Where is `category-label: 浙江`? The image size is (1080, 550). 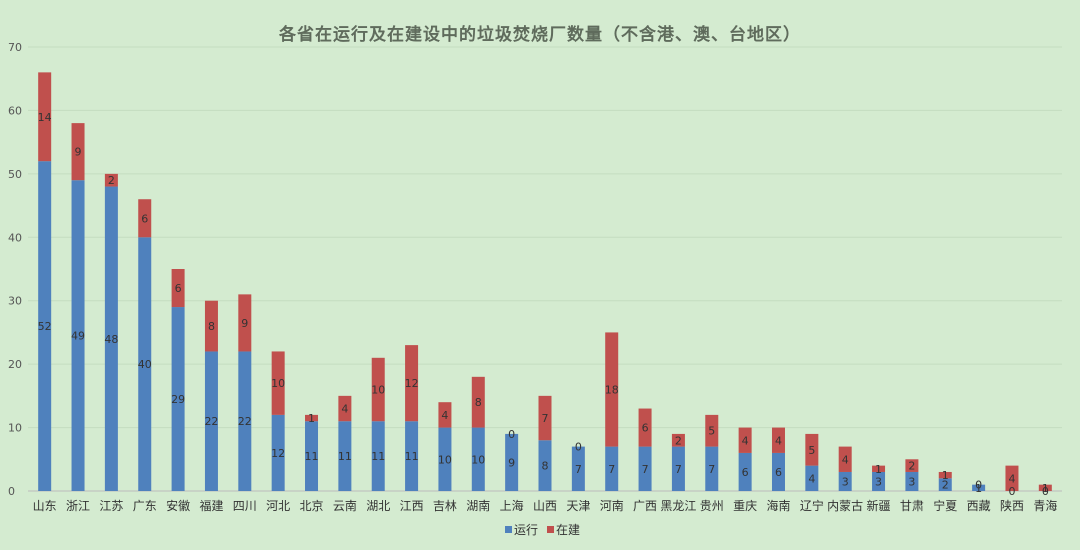 category-label: 浙江 is located at coordinates (78, 506).